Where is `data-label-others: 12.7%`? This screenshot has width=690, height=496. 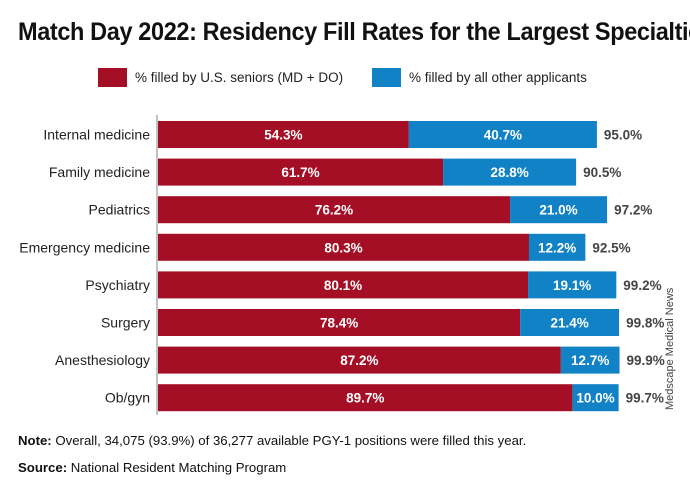
data-label-others: 12.7% is located at coordinates (590, 360).